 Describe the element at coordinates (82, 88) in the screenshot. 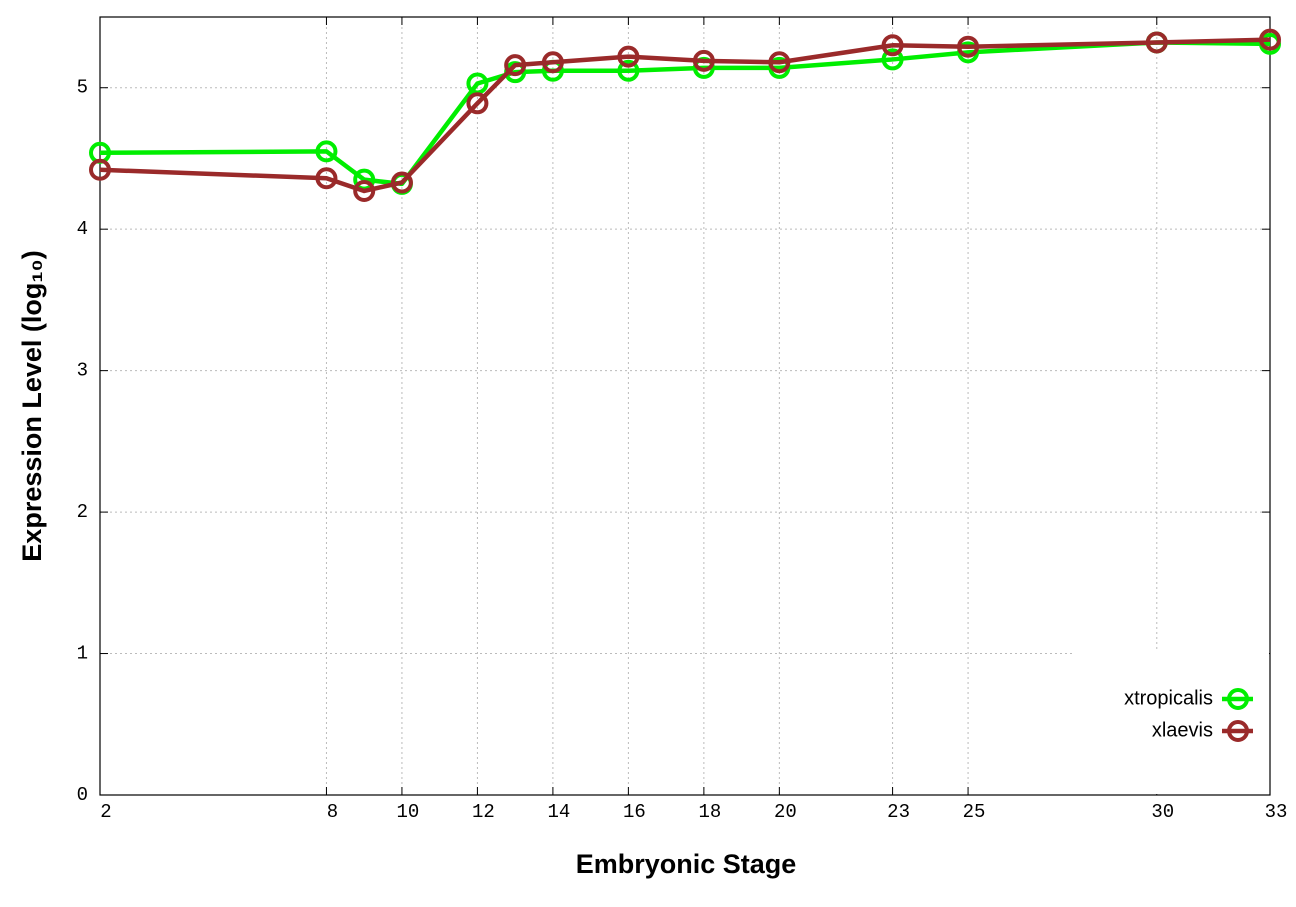

I see `y-tick-label: 5` at that location.